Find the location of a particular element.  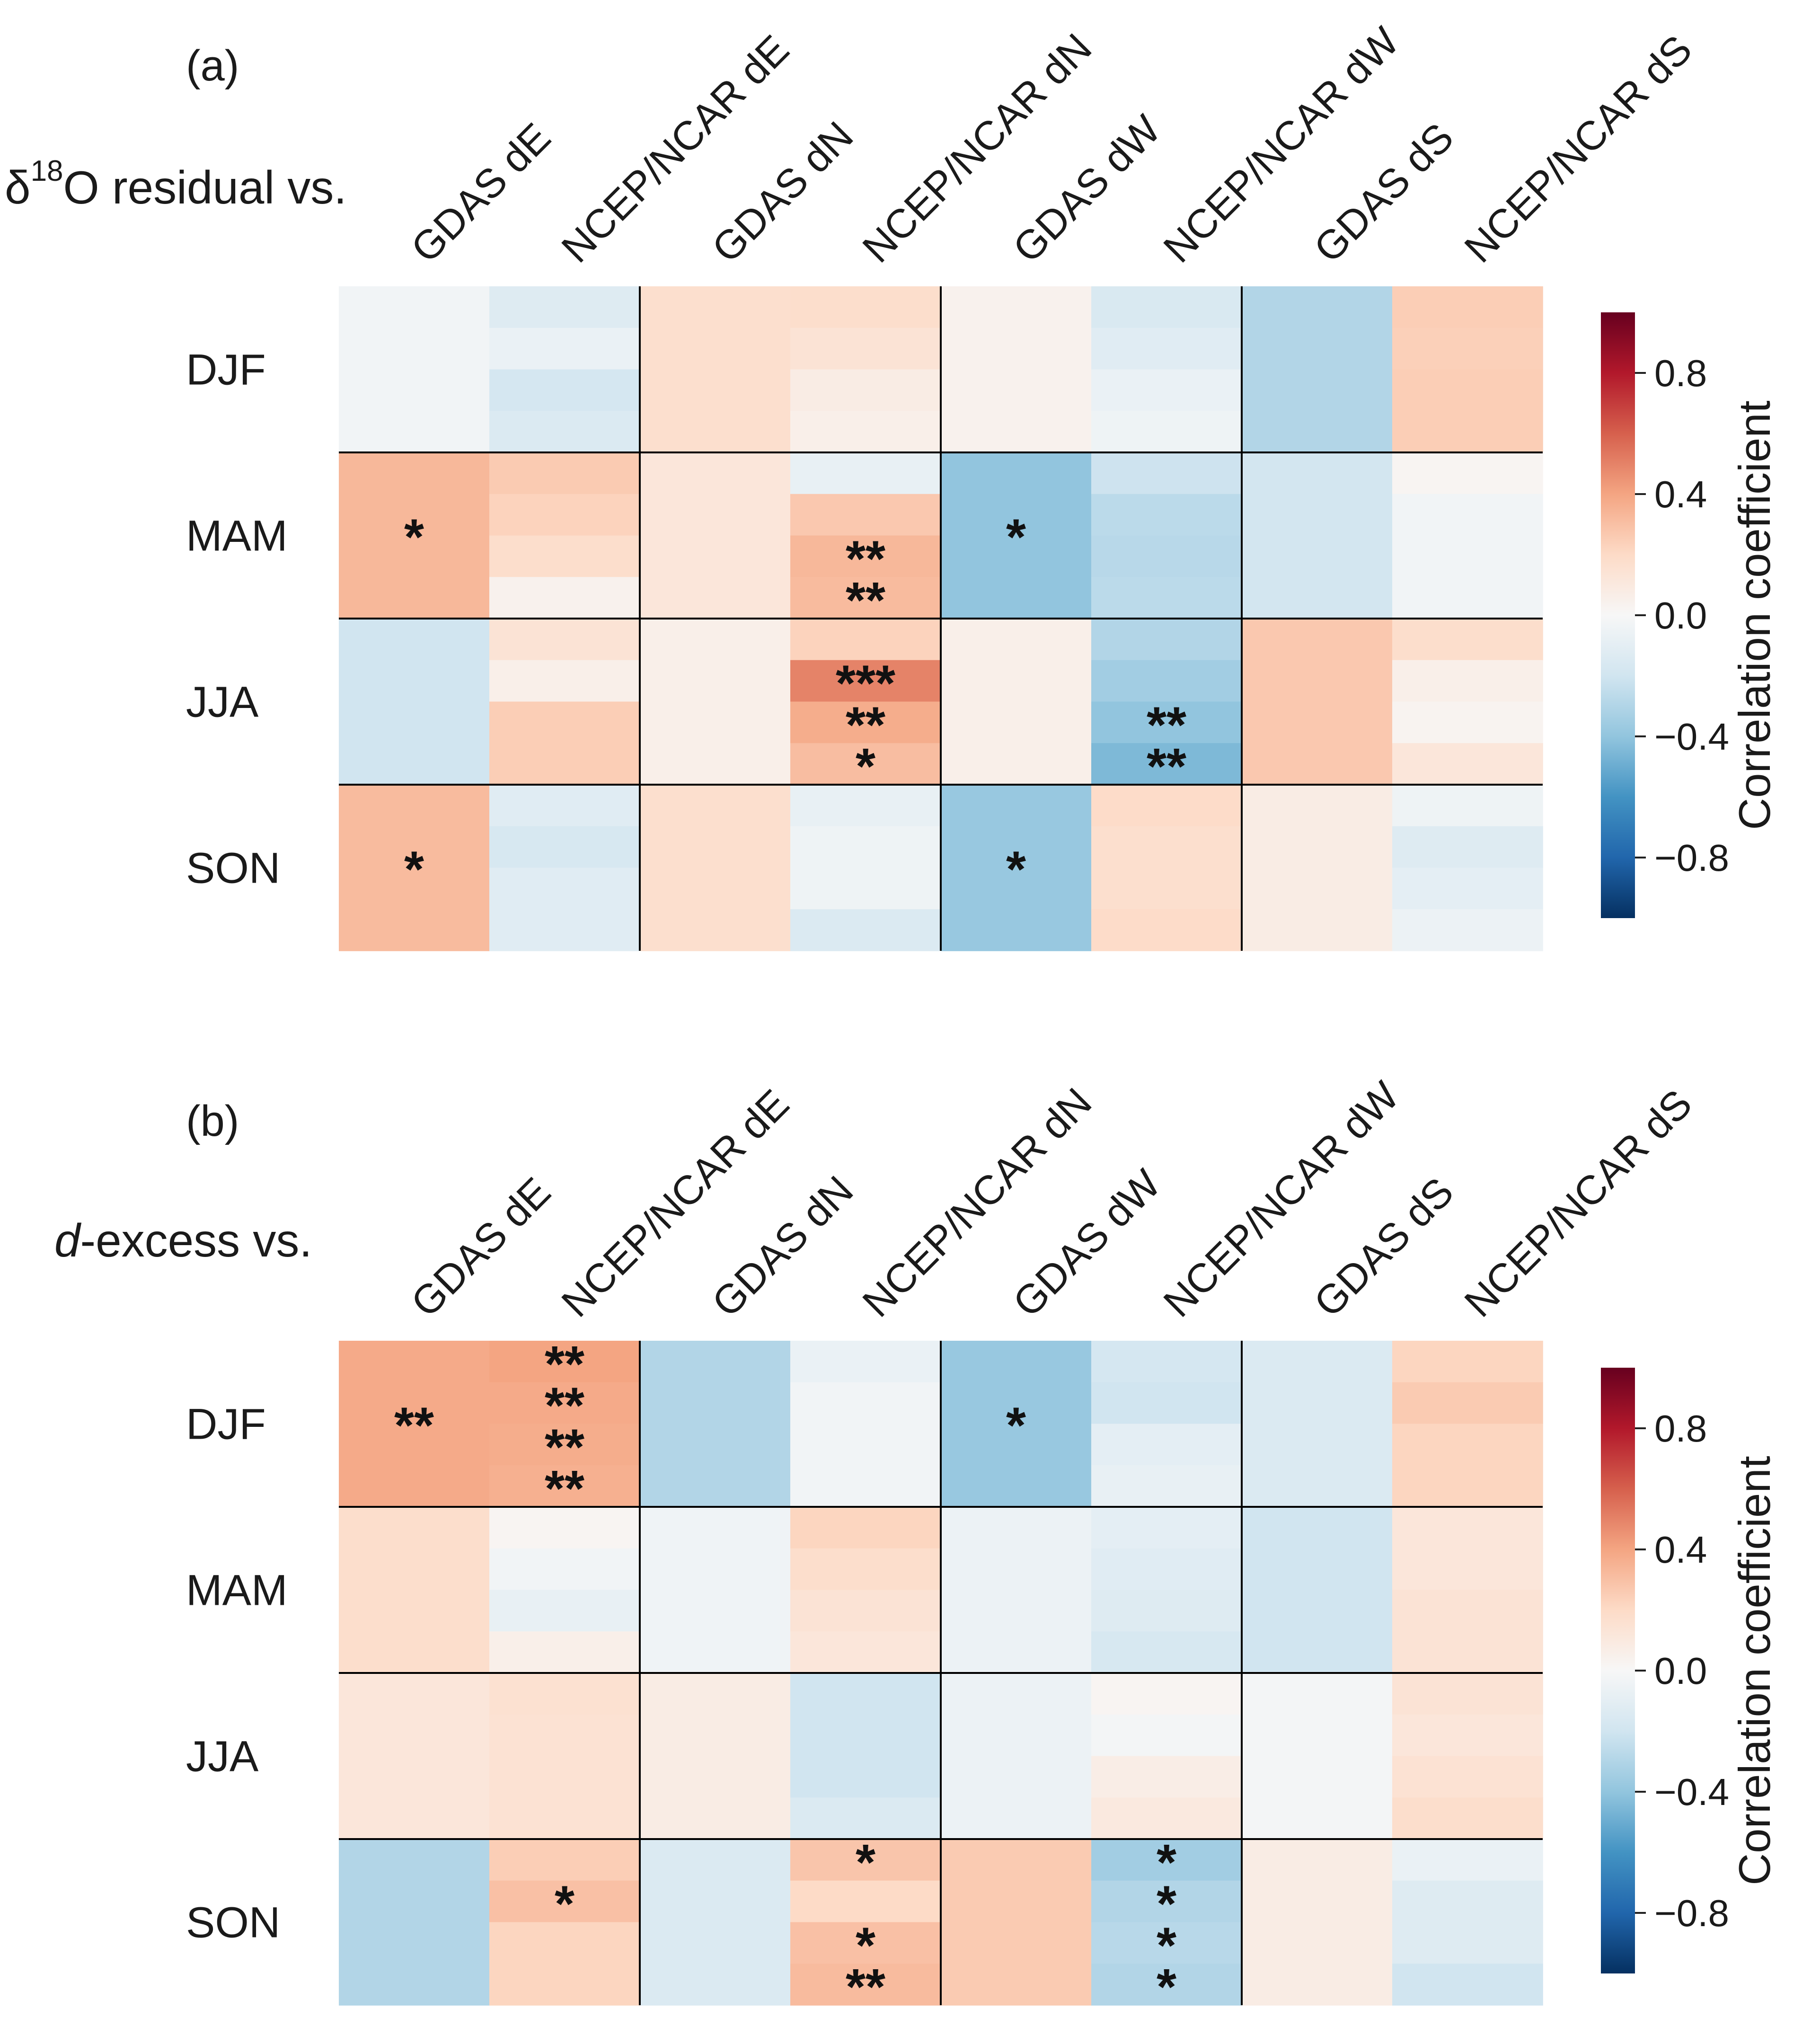

colorbar-tick-label: 0.0 is located at coordinates (1680, 615).